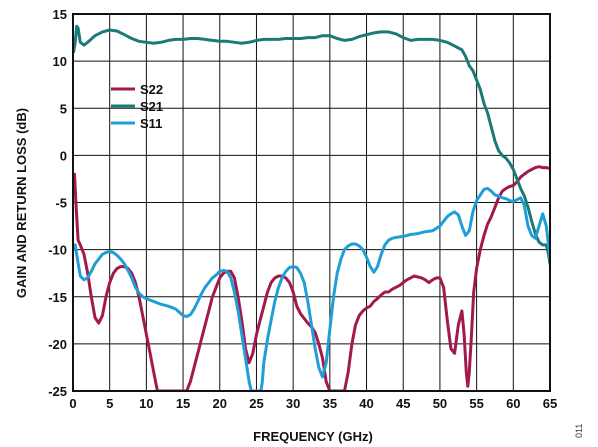 The width and height of the screenshot is (598, 447). What do you see at coordinates (293, 403) in the screenshot?
I see `x-tick-label: 30` at bounding box center [293, 403].